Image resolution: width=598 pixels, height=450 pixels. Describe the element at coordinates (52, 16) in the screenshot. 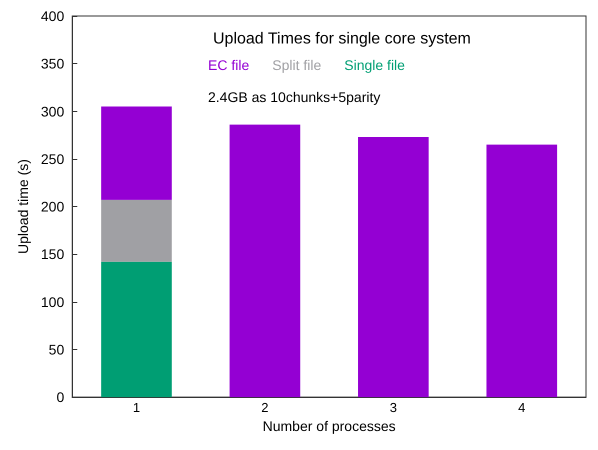

I see `y-tick-label: 400` at that location.